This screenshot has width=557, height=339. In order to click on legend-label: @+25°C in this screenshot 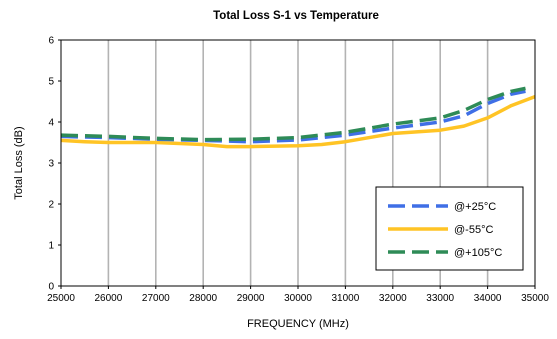, I will do `click(475, 207)`.